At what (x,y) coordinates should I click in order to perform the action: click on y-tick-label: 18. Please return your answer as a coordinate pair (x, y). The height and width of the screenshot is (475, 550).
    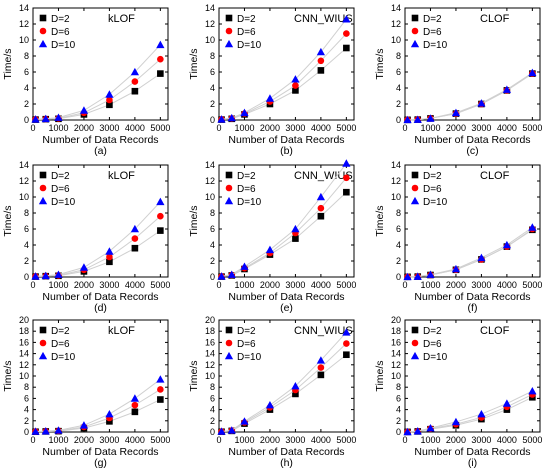
    Looking at the image, I should click on (210, 331).